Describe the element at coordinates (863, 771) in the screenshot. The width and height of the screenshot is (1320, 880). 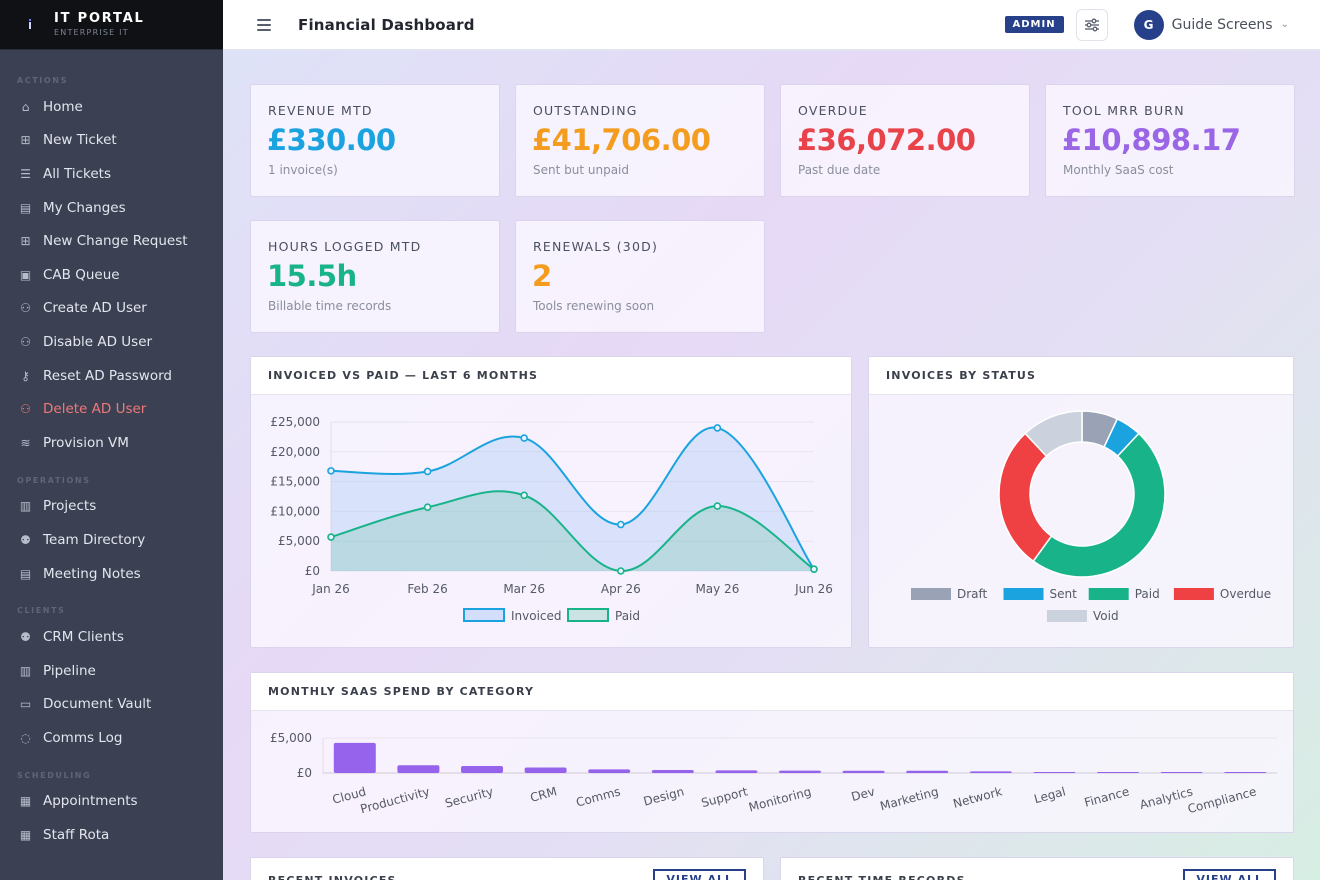
I see `bar-dev` at that location.